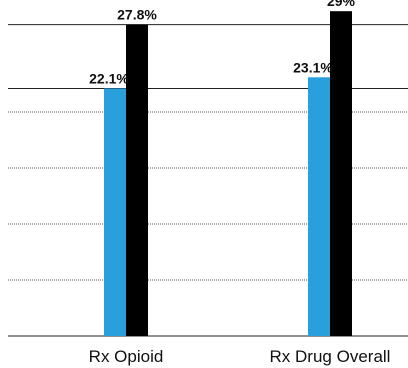 This screenshot has width=408, height=368. Describe the element at coordinates (313, 67) in the screenshot. I see `value-label-1-0: 23.1%` at that location.